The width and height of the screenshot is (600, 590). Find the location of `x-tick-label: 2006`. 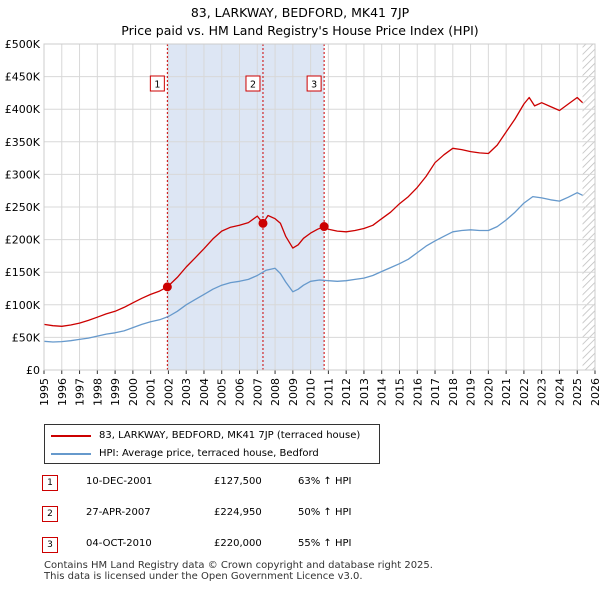

x-tick-label: 2006 is located at coordinates (240, 392).